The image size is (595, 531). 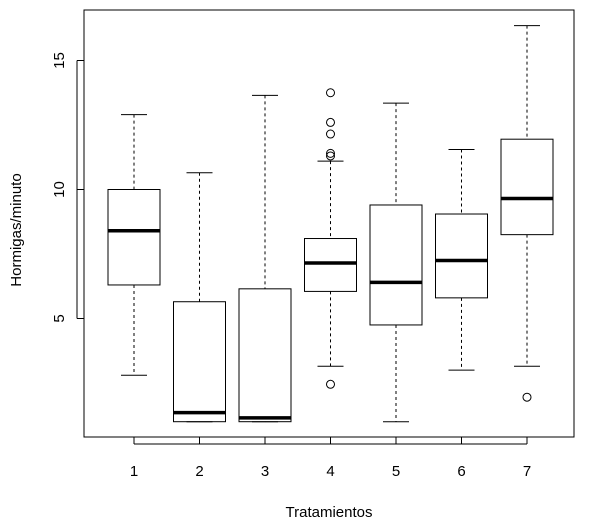 What do you see at coordinates (134, 471) in the screenshot?
I see `x-tick-label: 1` at bounding box center [134, 471].